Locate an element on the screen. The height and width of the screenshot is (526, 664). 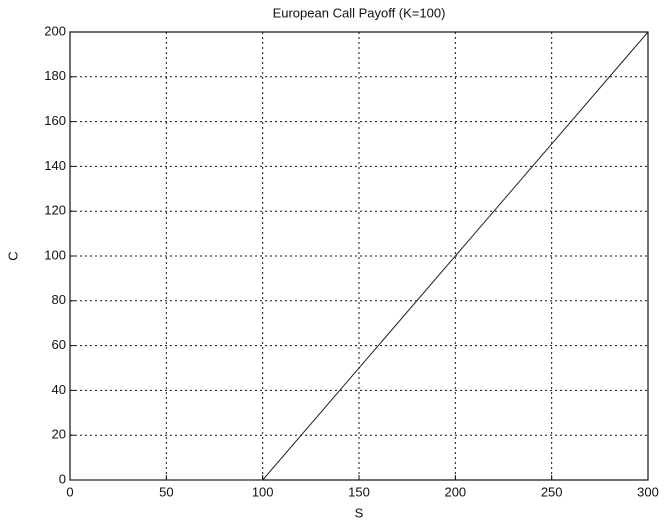
y-axis-label: C is located at coordinates (12, 255).